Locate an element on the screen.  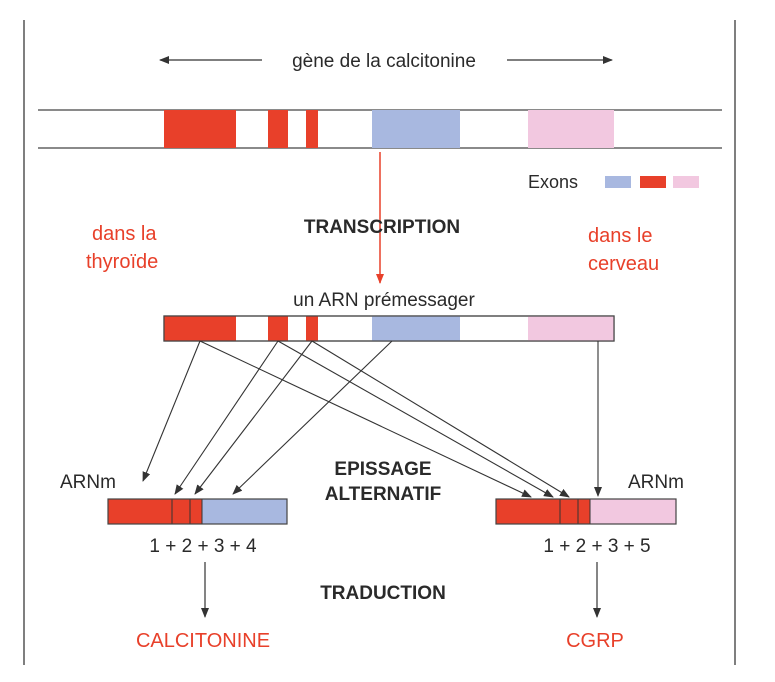
translation-label: TRADUCTION is located at coordinates (383, 593).